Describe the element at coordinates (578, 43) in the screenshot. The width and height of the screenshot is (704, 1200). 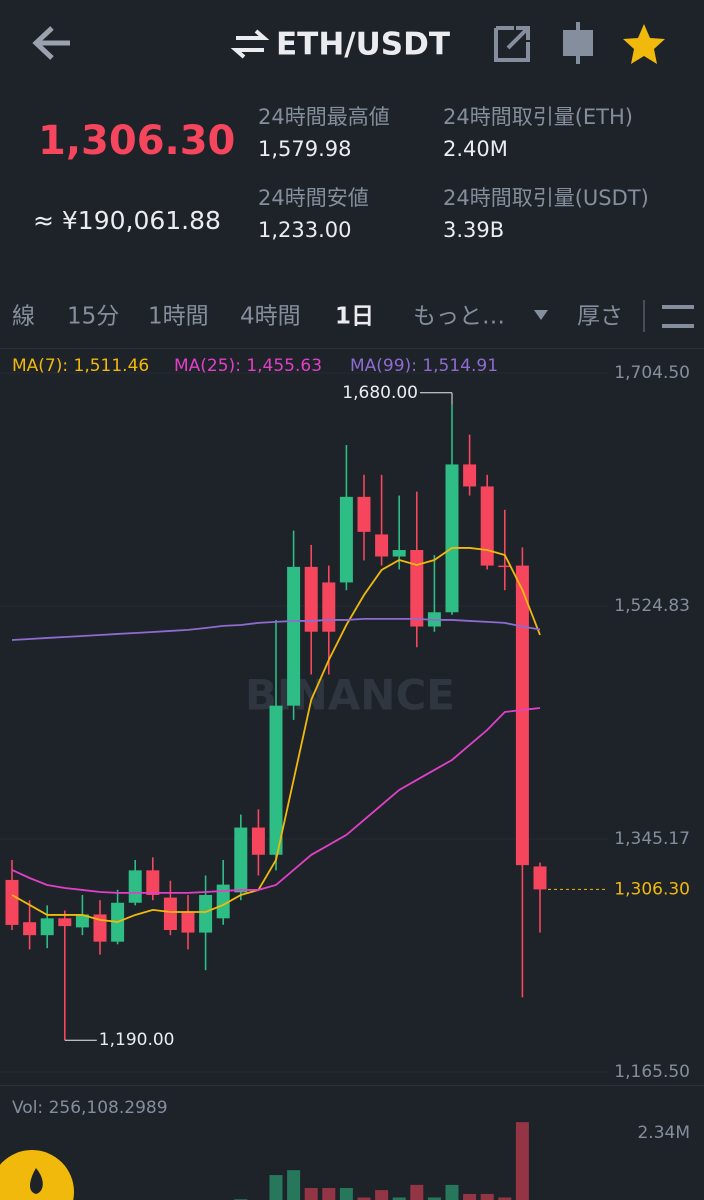
I see `layout-icon` at that location.